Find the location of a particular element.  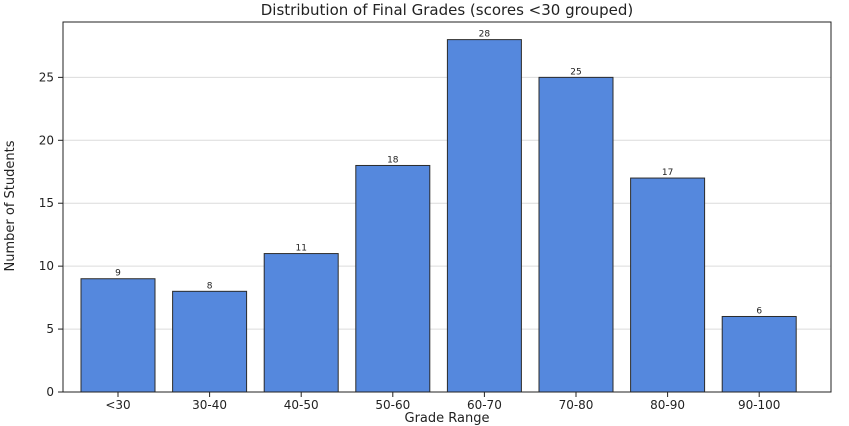

data-label: 11 is located at coordinates (300, 249).